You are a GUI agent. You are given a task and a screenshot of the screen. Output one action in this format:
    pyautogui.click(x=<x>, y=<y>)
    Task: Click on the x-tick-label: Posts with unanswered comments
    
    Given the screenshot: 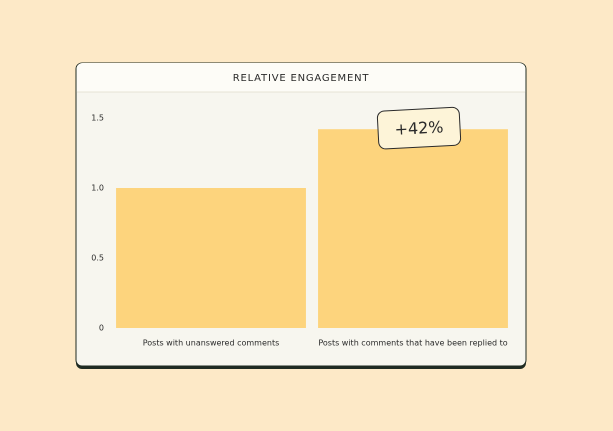 What is the action you would take?
    pyautogui.click(x=211, y=343)
    